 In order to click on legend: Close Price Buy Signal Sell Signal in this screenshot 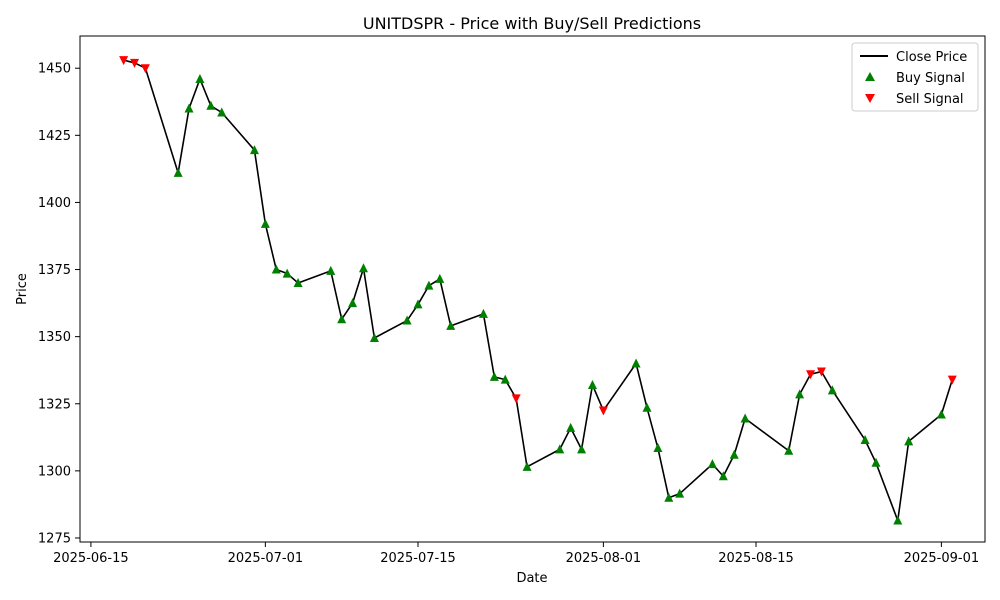, I will do `click(915, 77)`.